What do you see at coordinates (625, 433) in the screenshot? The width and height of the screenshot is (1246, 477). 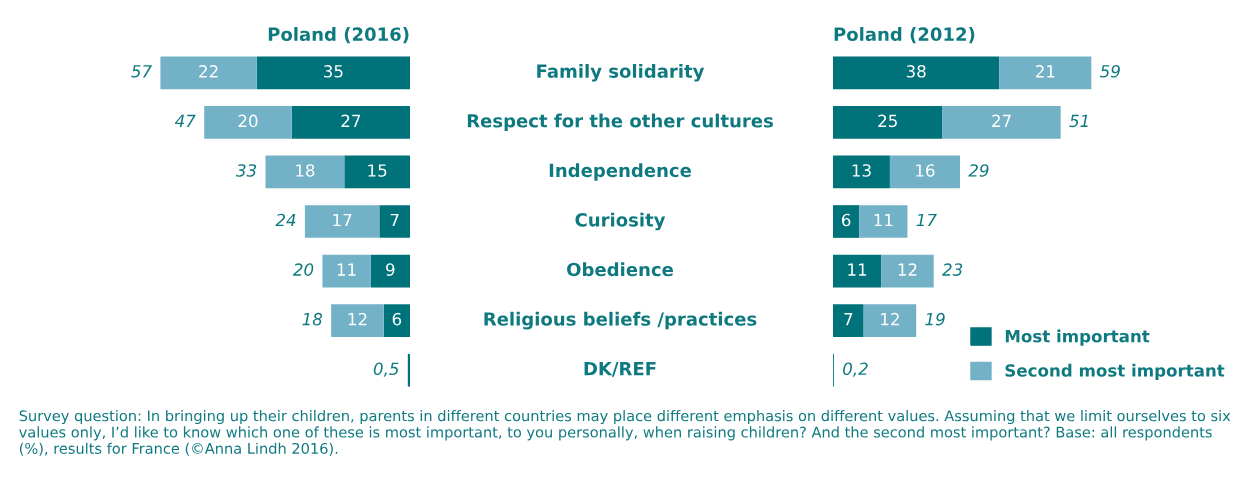 I see `text: Survey question: In bringing up their children, parents in different countries may place different emphasis on different values. Assuming that we limit ourselves to six values only, I’d like to know which one of these is most important, to you personally, when raising children? And the second most important? Base: all respondents (%), results for France (©Anna Lindh 2016).` at bounding box center [625, 433].